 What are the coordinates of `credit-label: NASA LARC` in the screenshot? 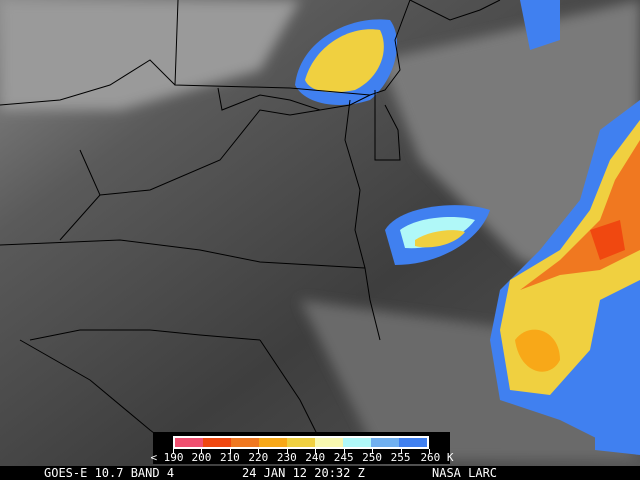 It's located at (465, 473).